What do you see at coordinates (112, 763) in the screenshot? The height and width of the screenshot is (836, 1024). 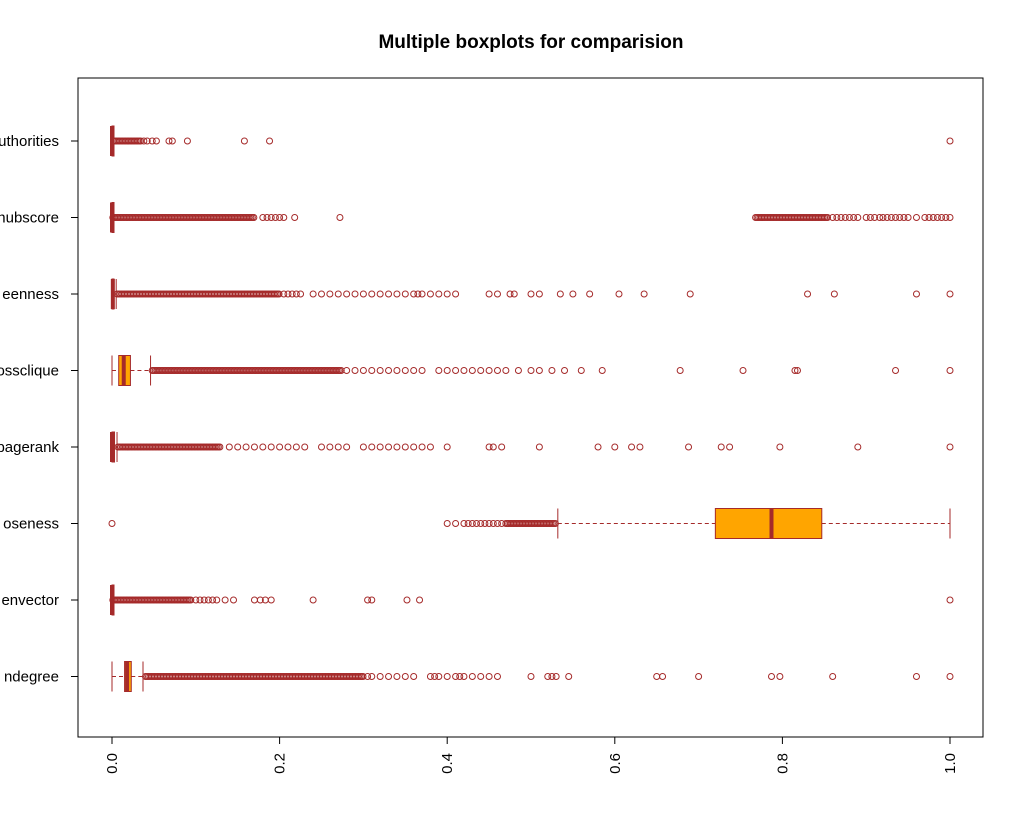 I see `x-tick-label: 0.0` at bounding box center [112, 763].